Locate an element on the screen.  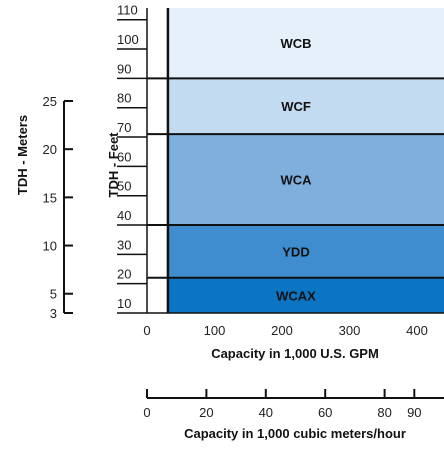
x-secondary-tick-label: 90 is located at coordinates (414, 412).